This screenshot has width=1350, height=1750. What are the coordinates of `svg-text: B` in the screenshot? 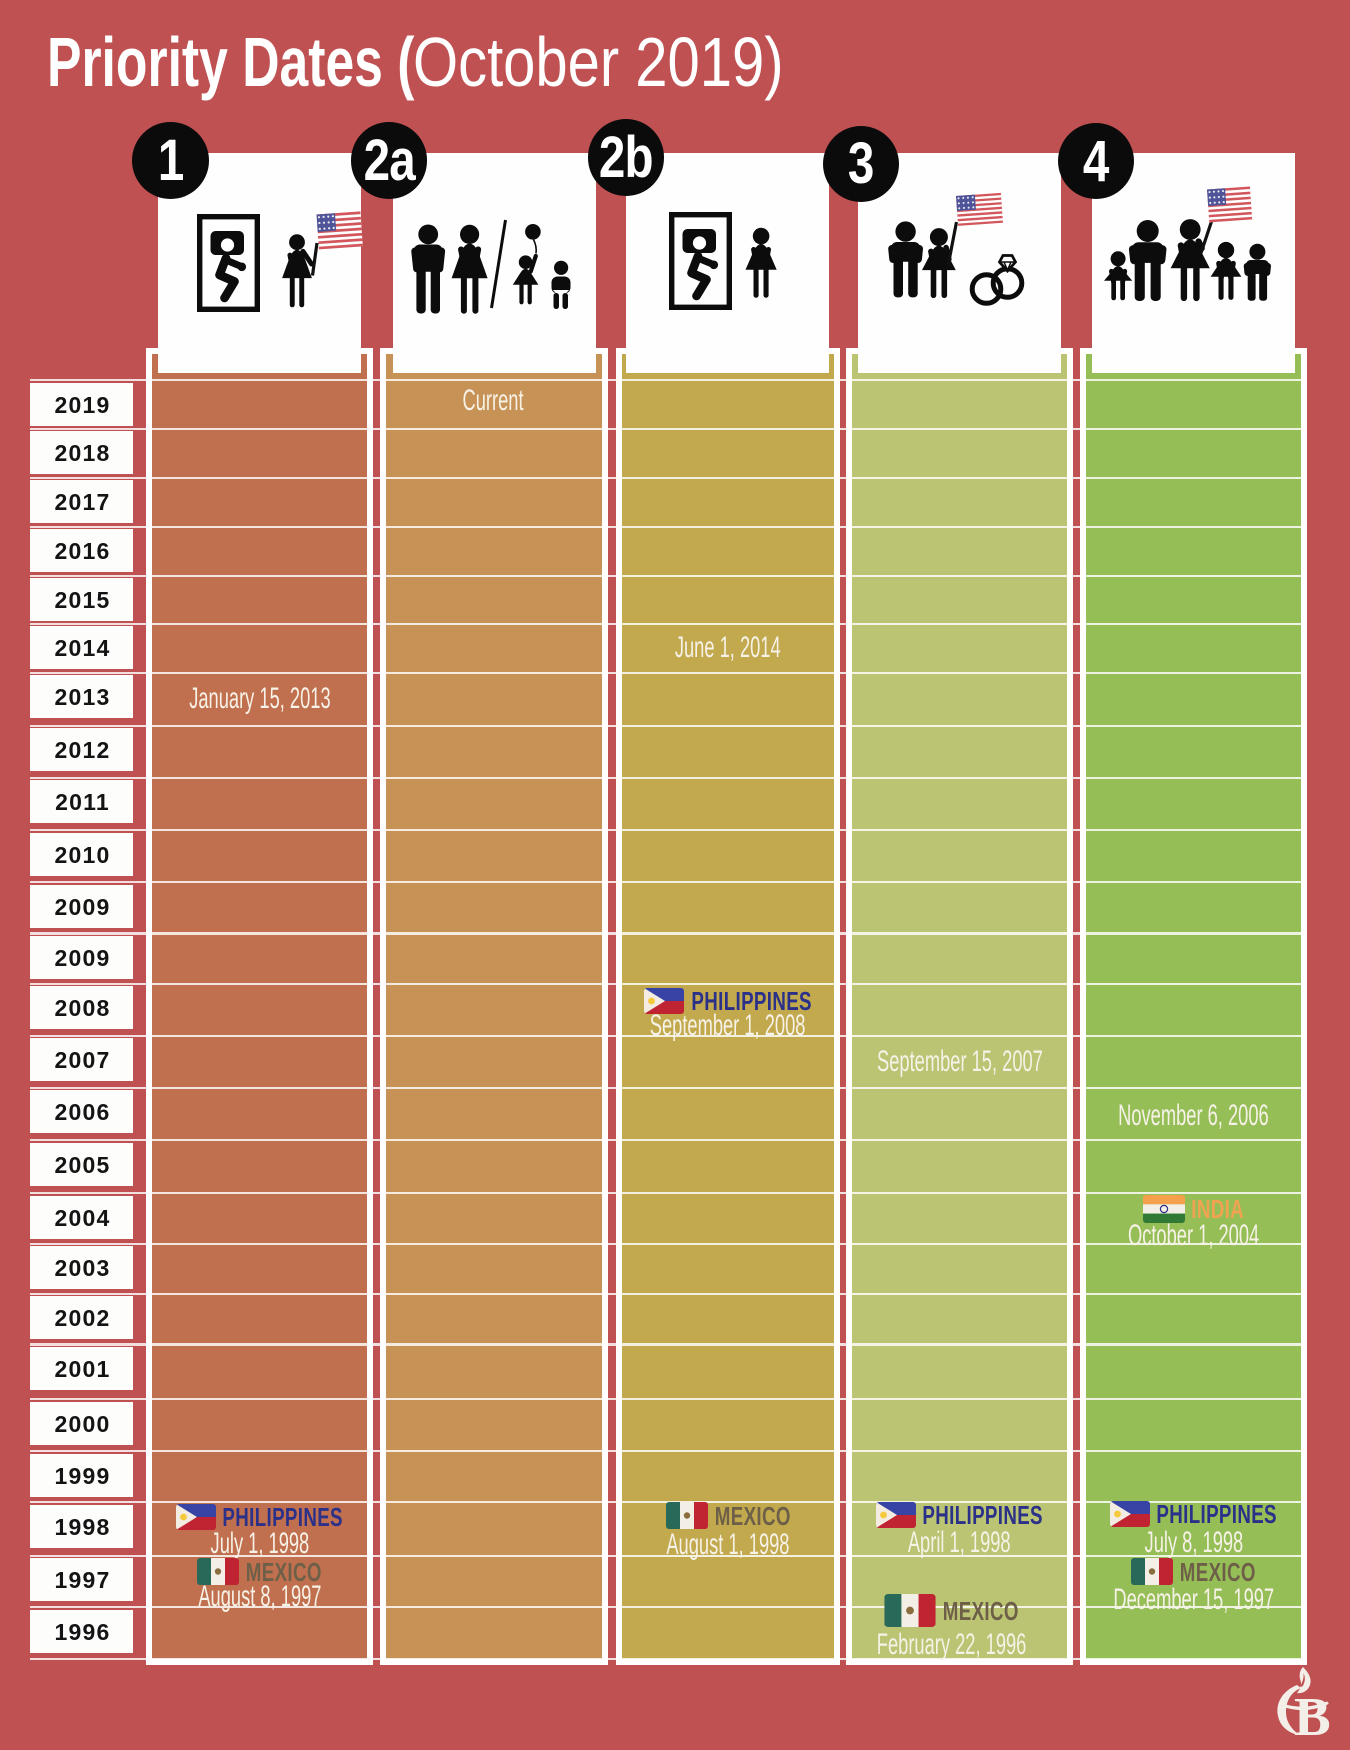 It's located at (1312, 1714).